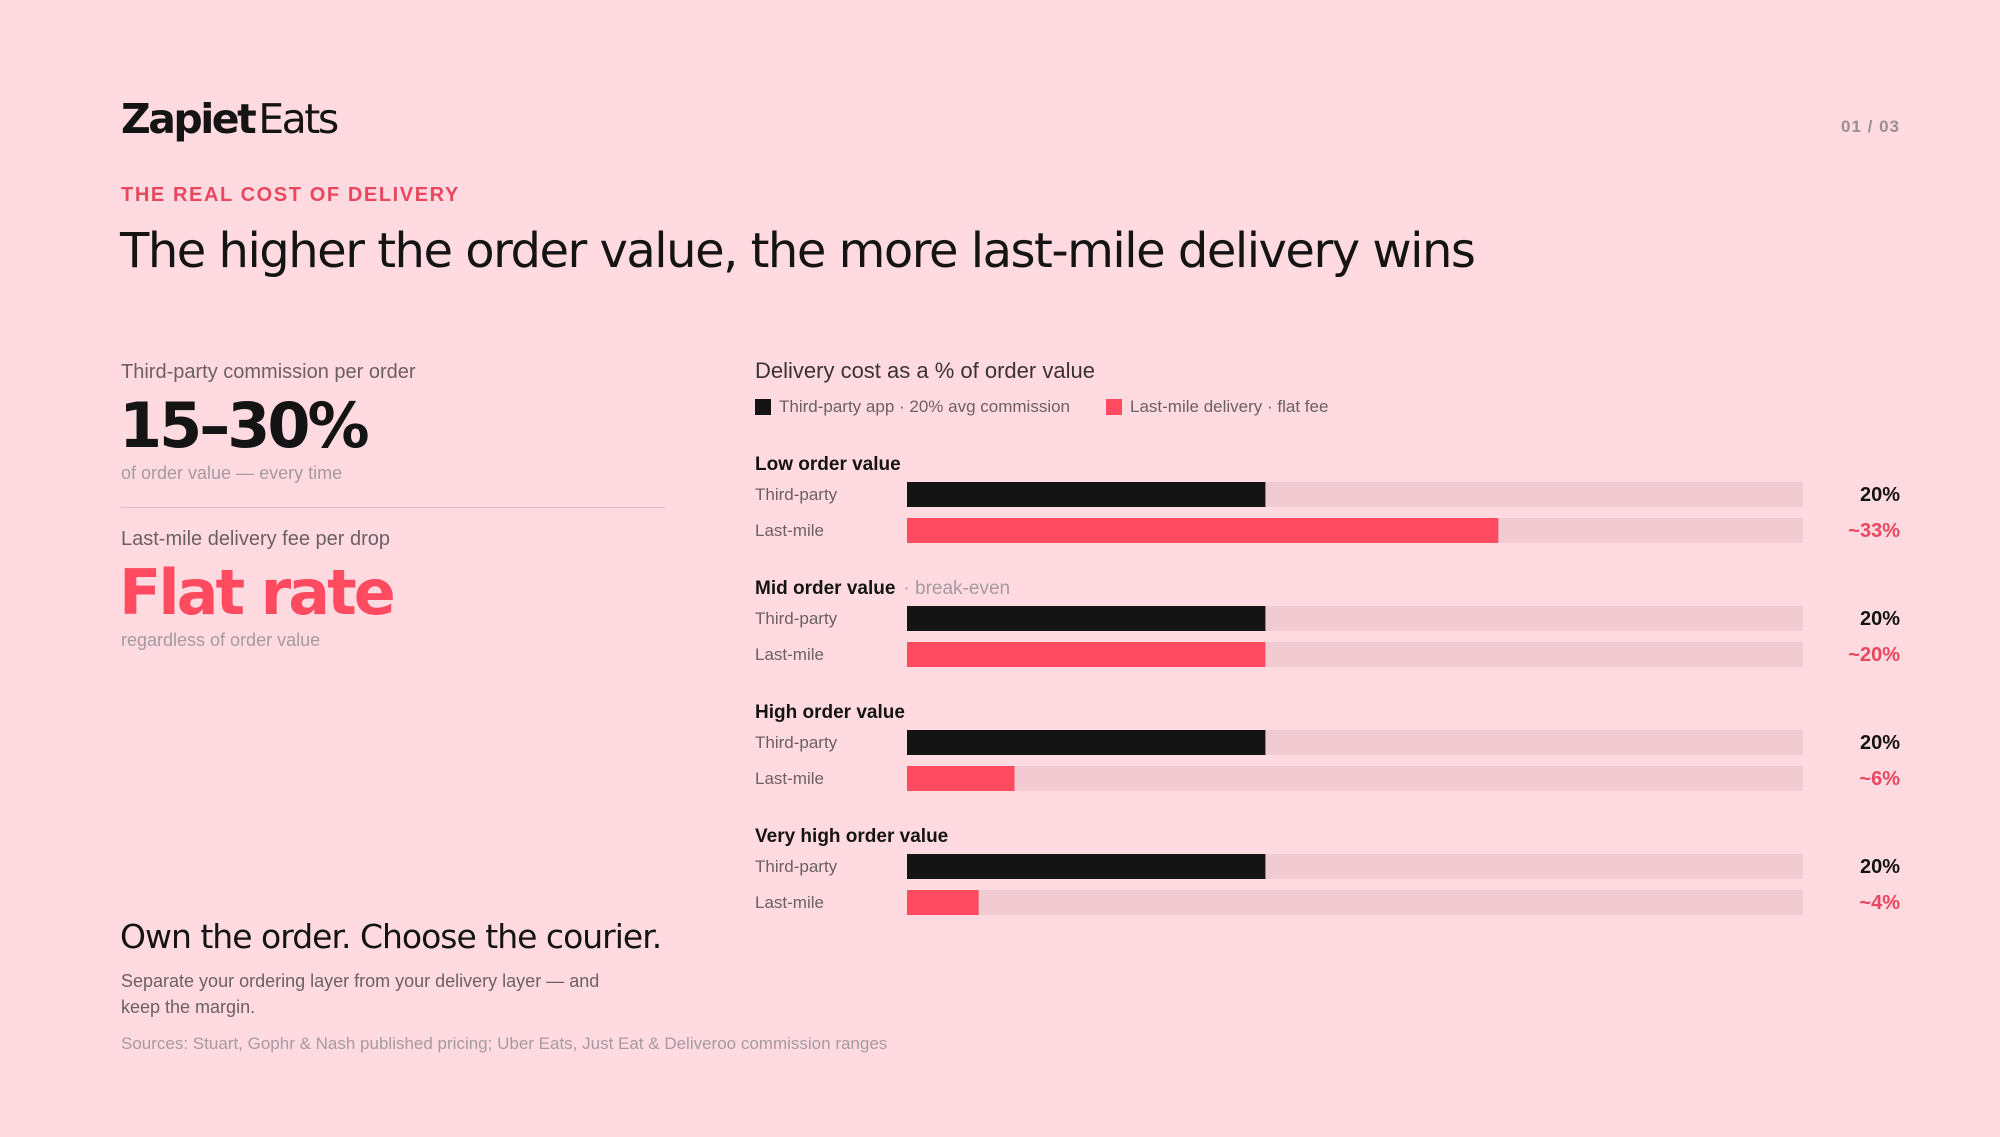  What do you see at coordinates (221, 640) in the screenshot?
I see `stat-flat-sub: regardless of order value` at bounding box center [221, 640].